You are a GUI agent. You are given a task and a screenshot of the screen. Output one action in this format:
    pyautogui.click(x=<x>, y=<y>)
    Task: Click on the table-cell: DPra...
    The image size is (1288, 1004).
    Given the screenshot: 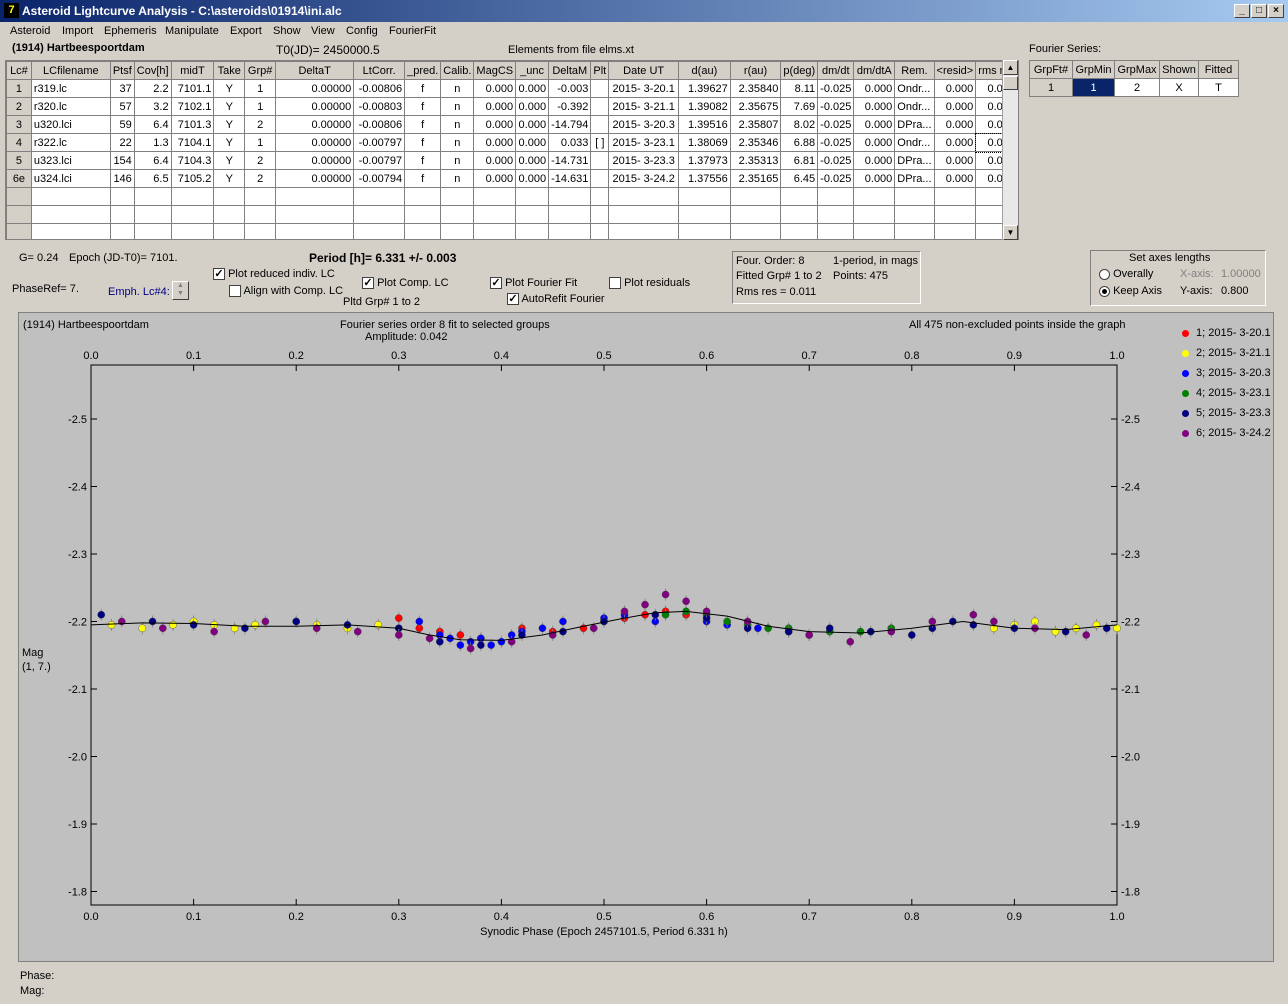 What is the action you would take?
    pyautogui.click(x=914, y=160)
    